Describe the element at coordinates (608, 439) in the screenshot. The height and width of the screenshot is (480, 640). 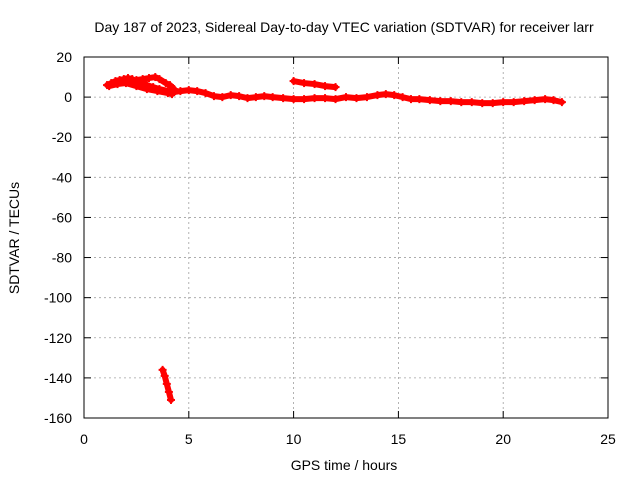
I see `x-tick-label: 25` at that location.